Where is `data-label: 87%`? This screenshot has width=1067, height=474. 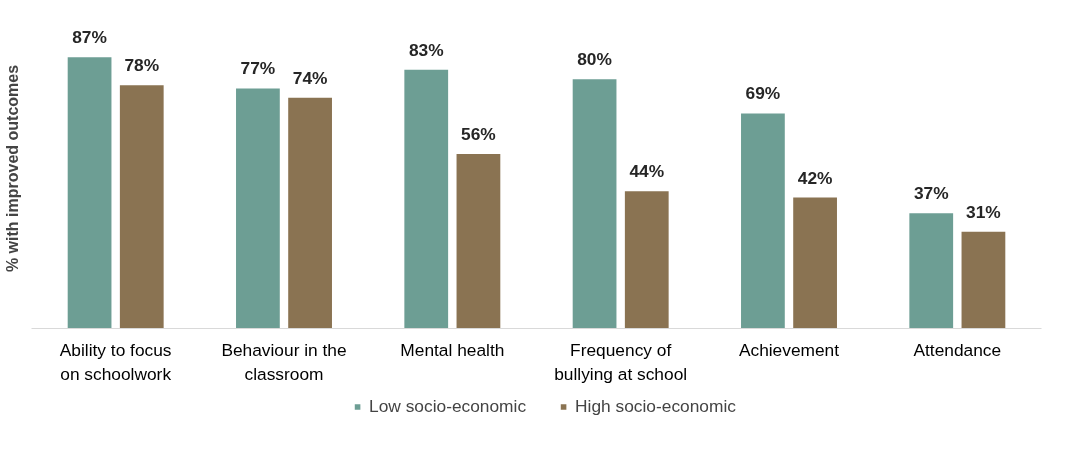 data-label: 87% is located at coordinates (89, 37).